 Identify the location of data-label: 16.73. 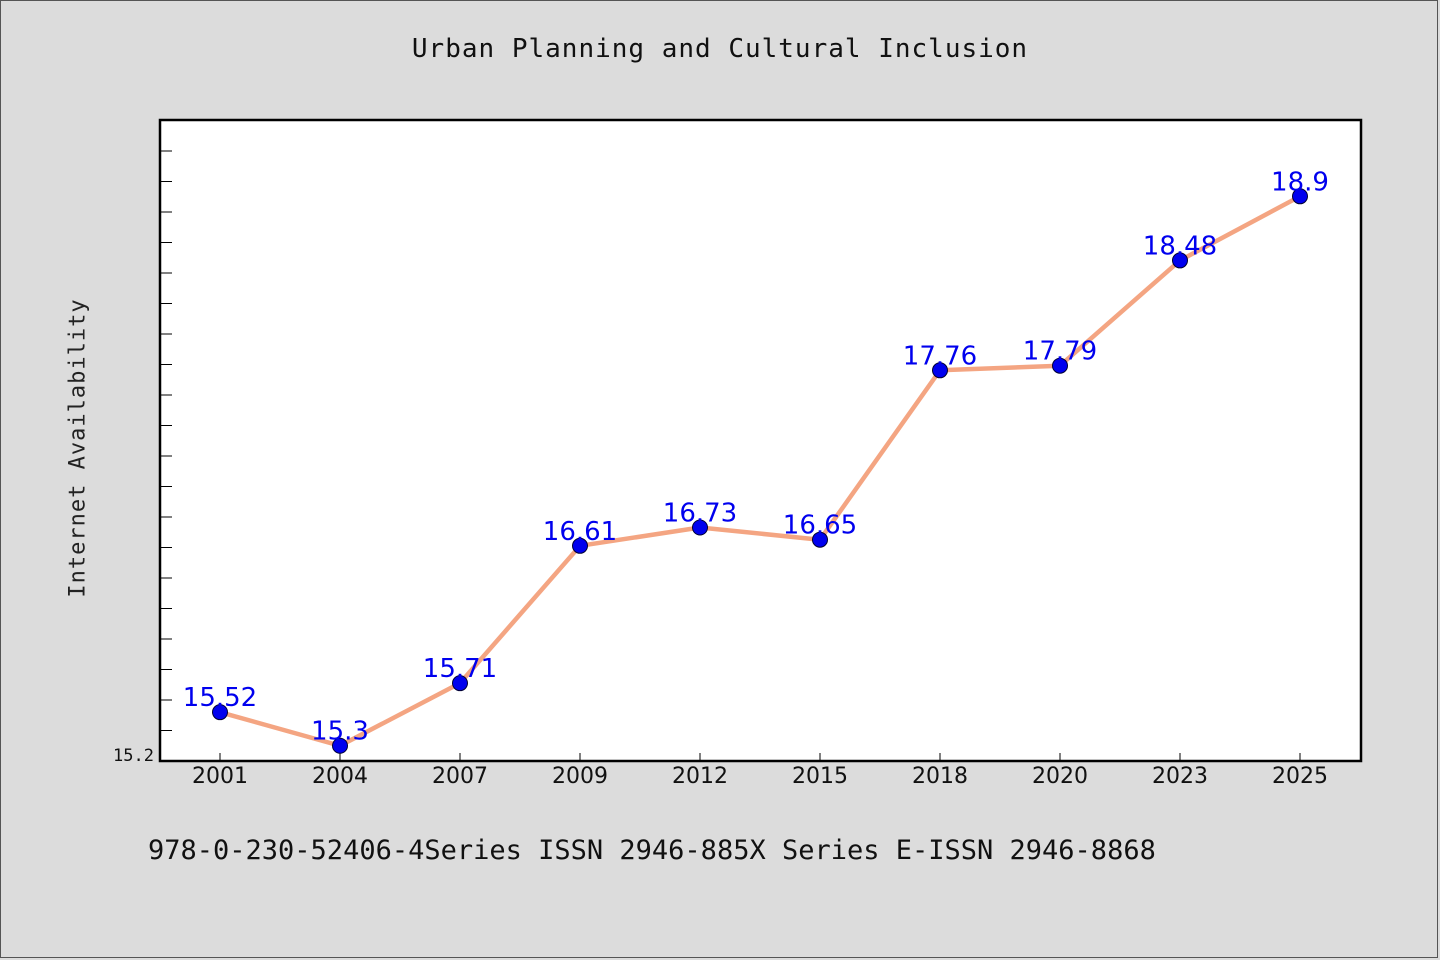
(700, 513).